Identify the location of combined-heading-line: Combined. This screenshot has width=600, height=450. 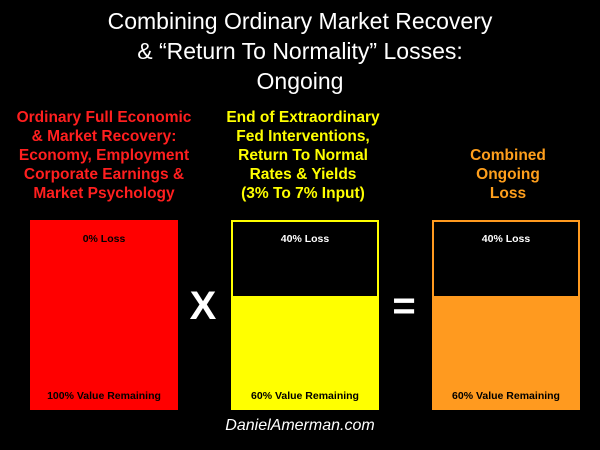
(508, 155).